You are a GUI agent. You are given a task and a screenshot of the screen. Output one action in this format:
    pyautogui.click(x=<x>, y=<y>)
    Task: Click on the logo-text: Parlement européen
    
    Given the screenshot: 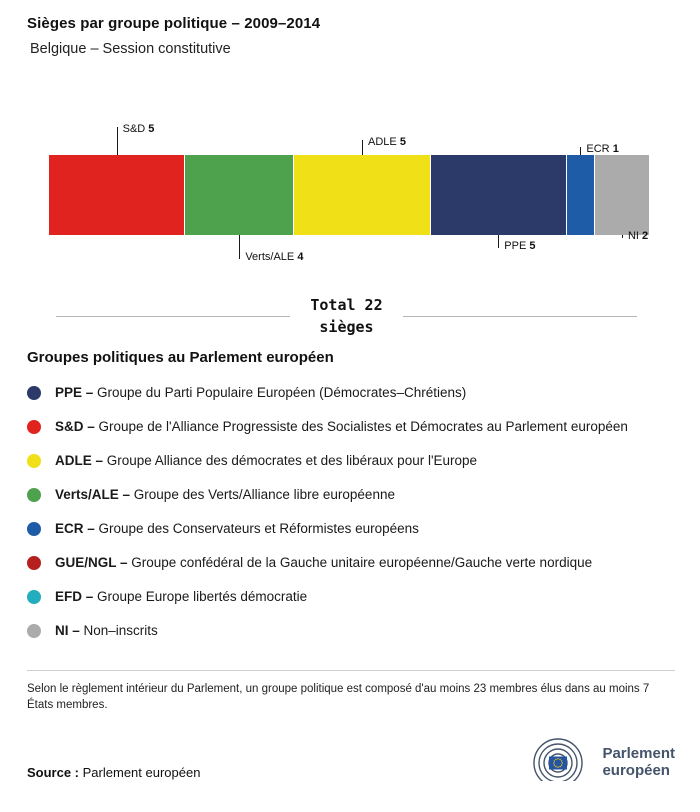 What is the action you would take?
    pyautogui.click(x=638, y=762)
    